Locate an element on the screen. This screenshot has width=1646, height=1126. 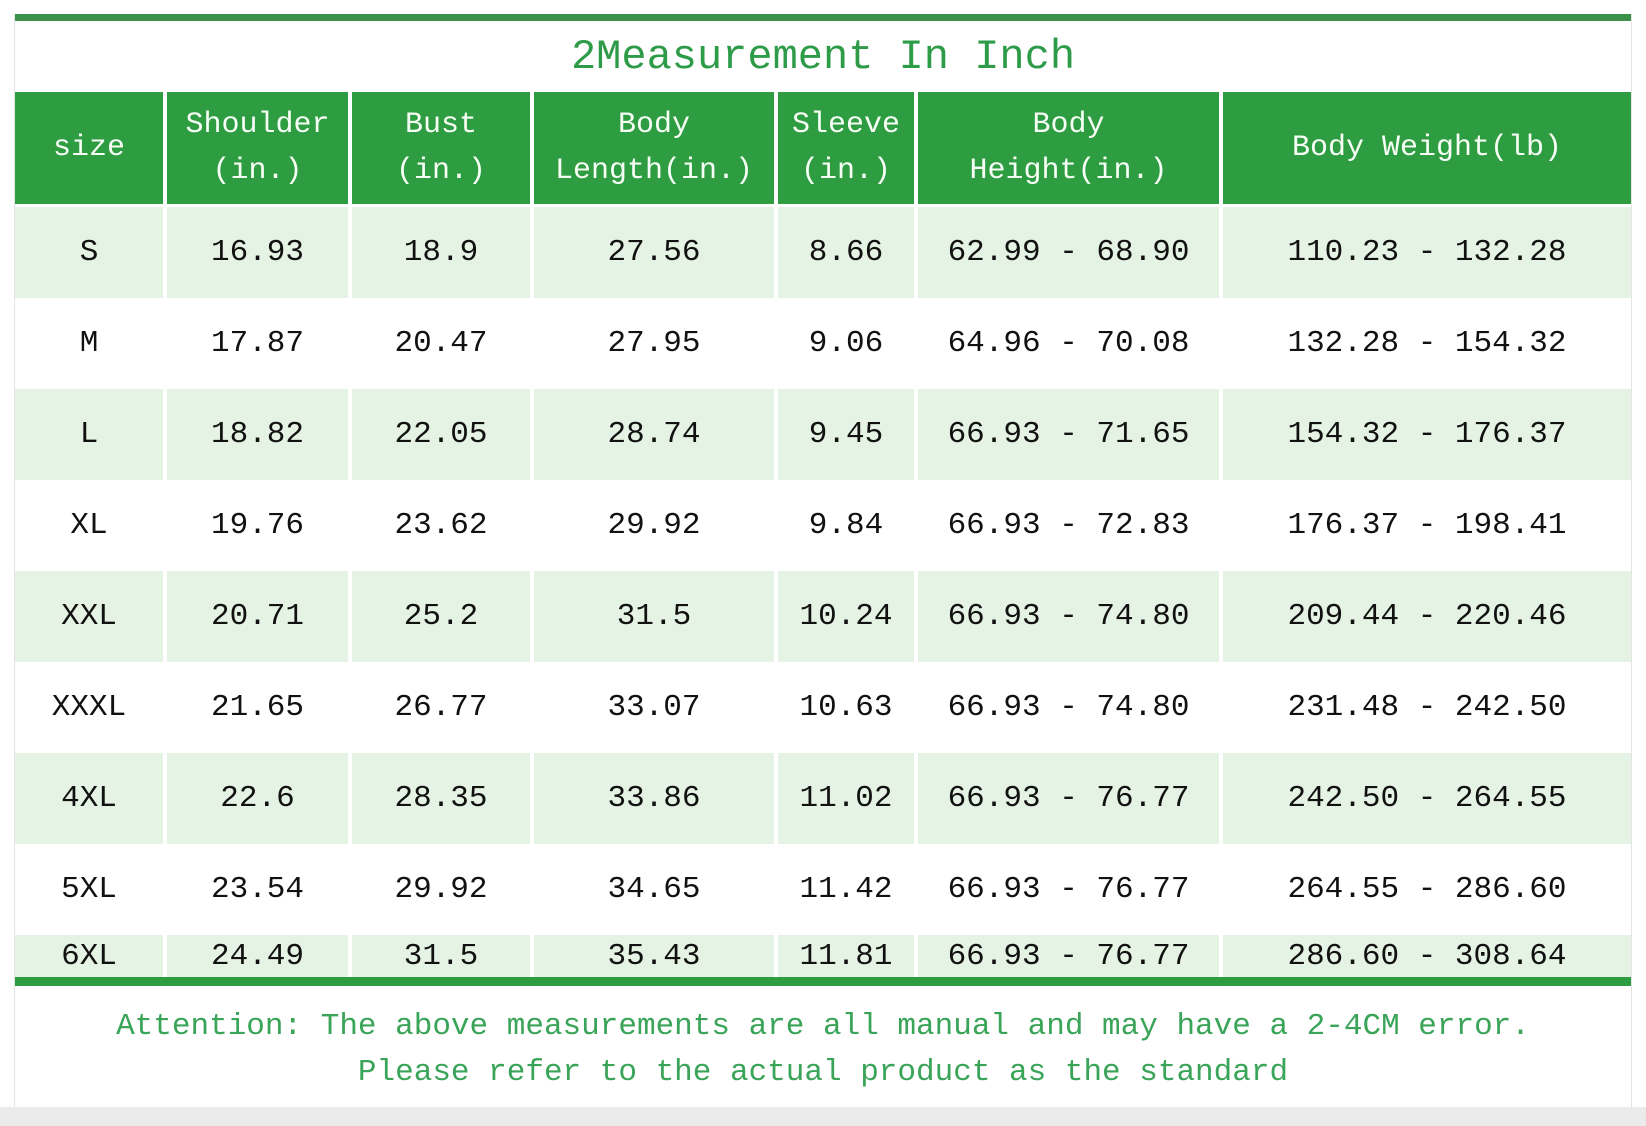
cell-sleeve: 11.02 is located at coordinates (847, 798).